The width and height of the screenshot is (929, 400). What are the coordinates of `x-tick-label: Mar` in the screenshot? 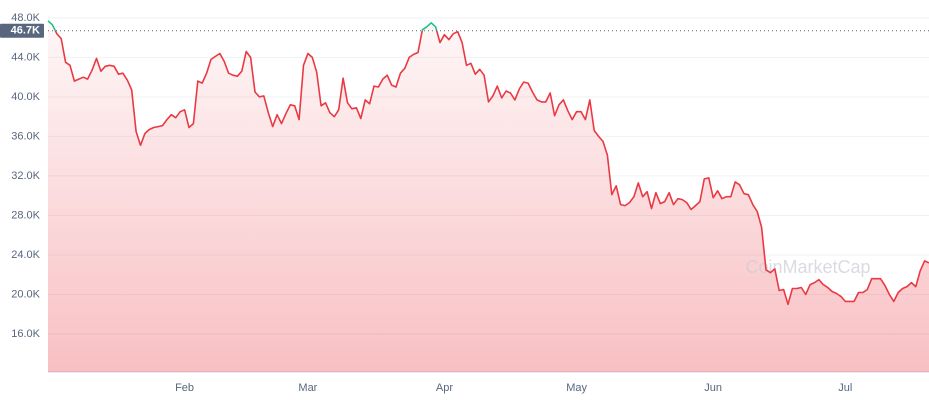 It's located at (307, 388).